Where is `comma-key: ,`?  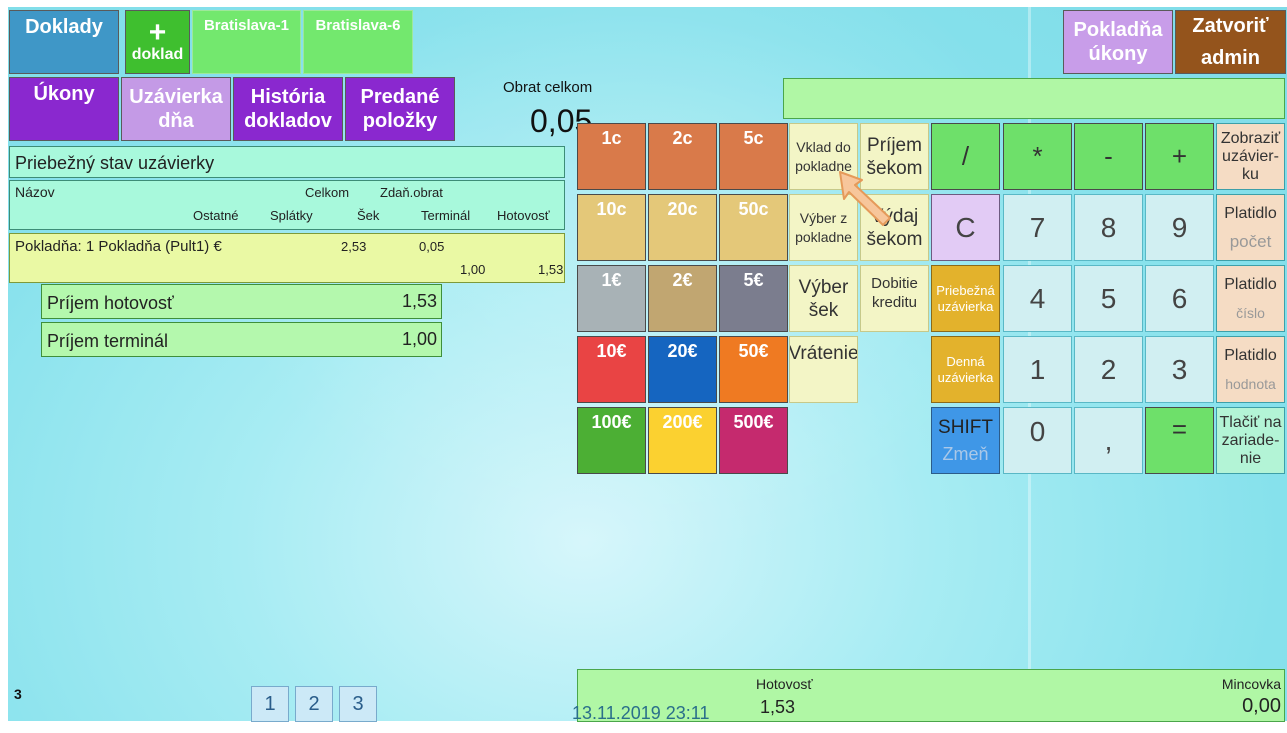 comma-key: , is located at coordinates (1108, 440).